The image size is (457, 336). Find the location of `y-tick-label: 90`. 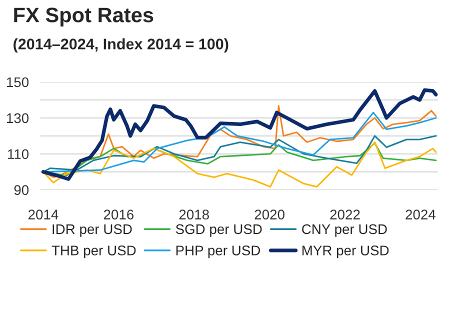

y-tick-label: 90 is located at coordinates (21, 190).